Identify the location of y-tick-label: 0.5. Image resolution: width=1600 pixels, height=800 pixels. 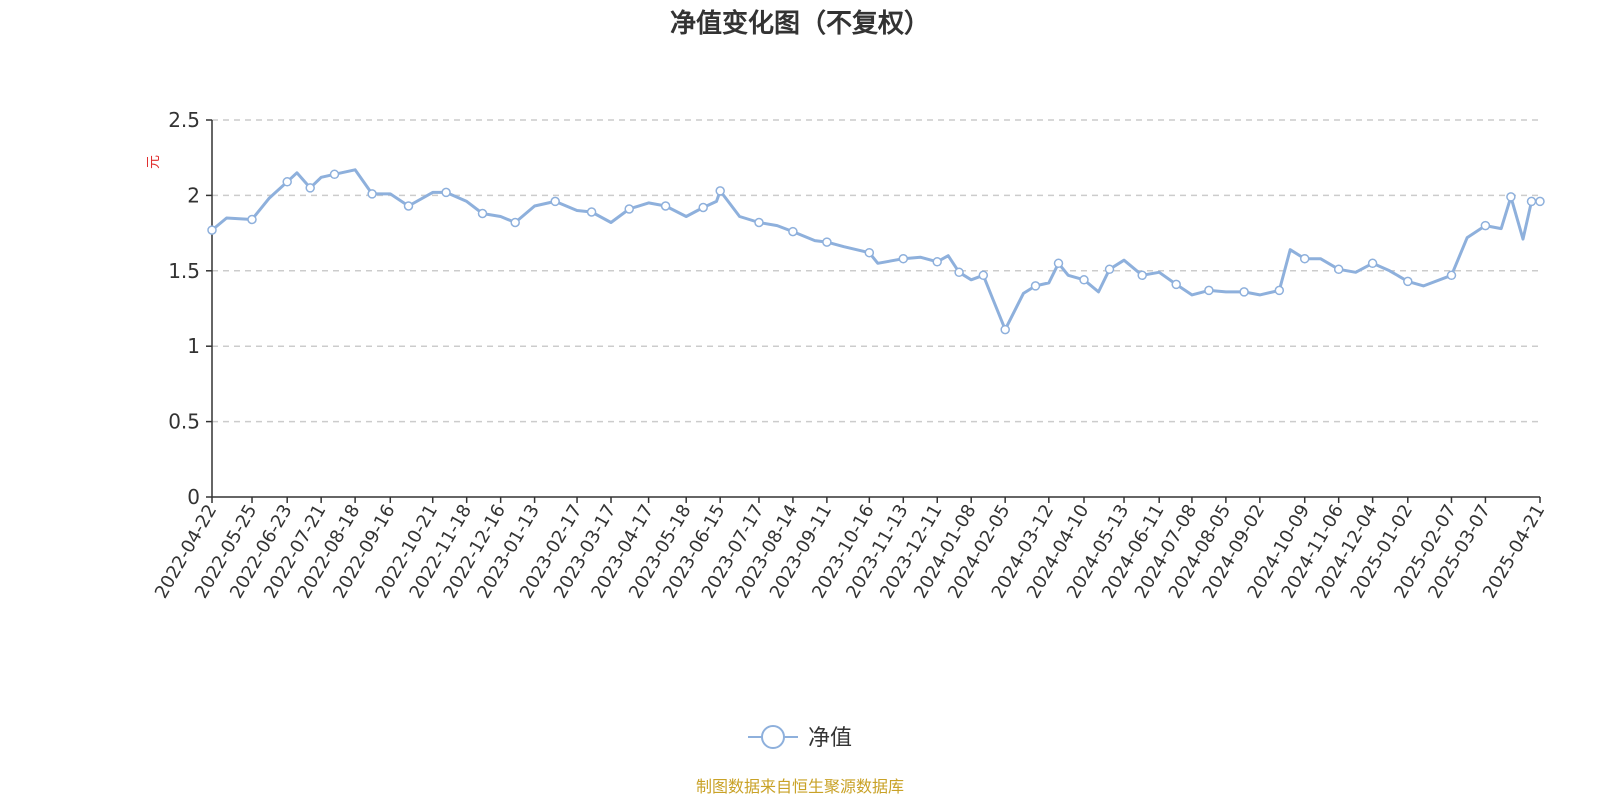
(184, 422).